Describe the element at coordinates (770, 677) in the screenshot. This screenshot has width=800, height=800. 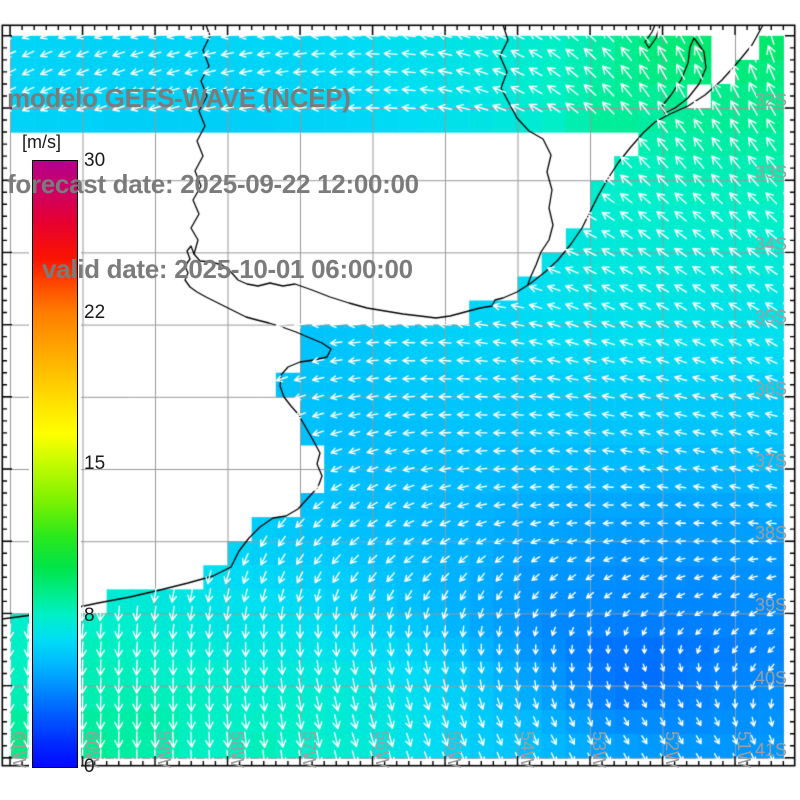
I see `lat-label-40S: 40S` at that location.